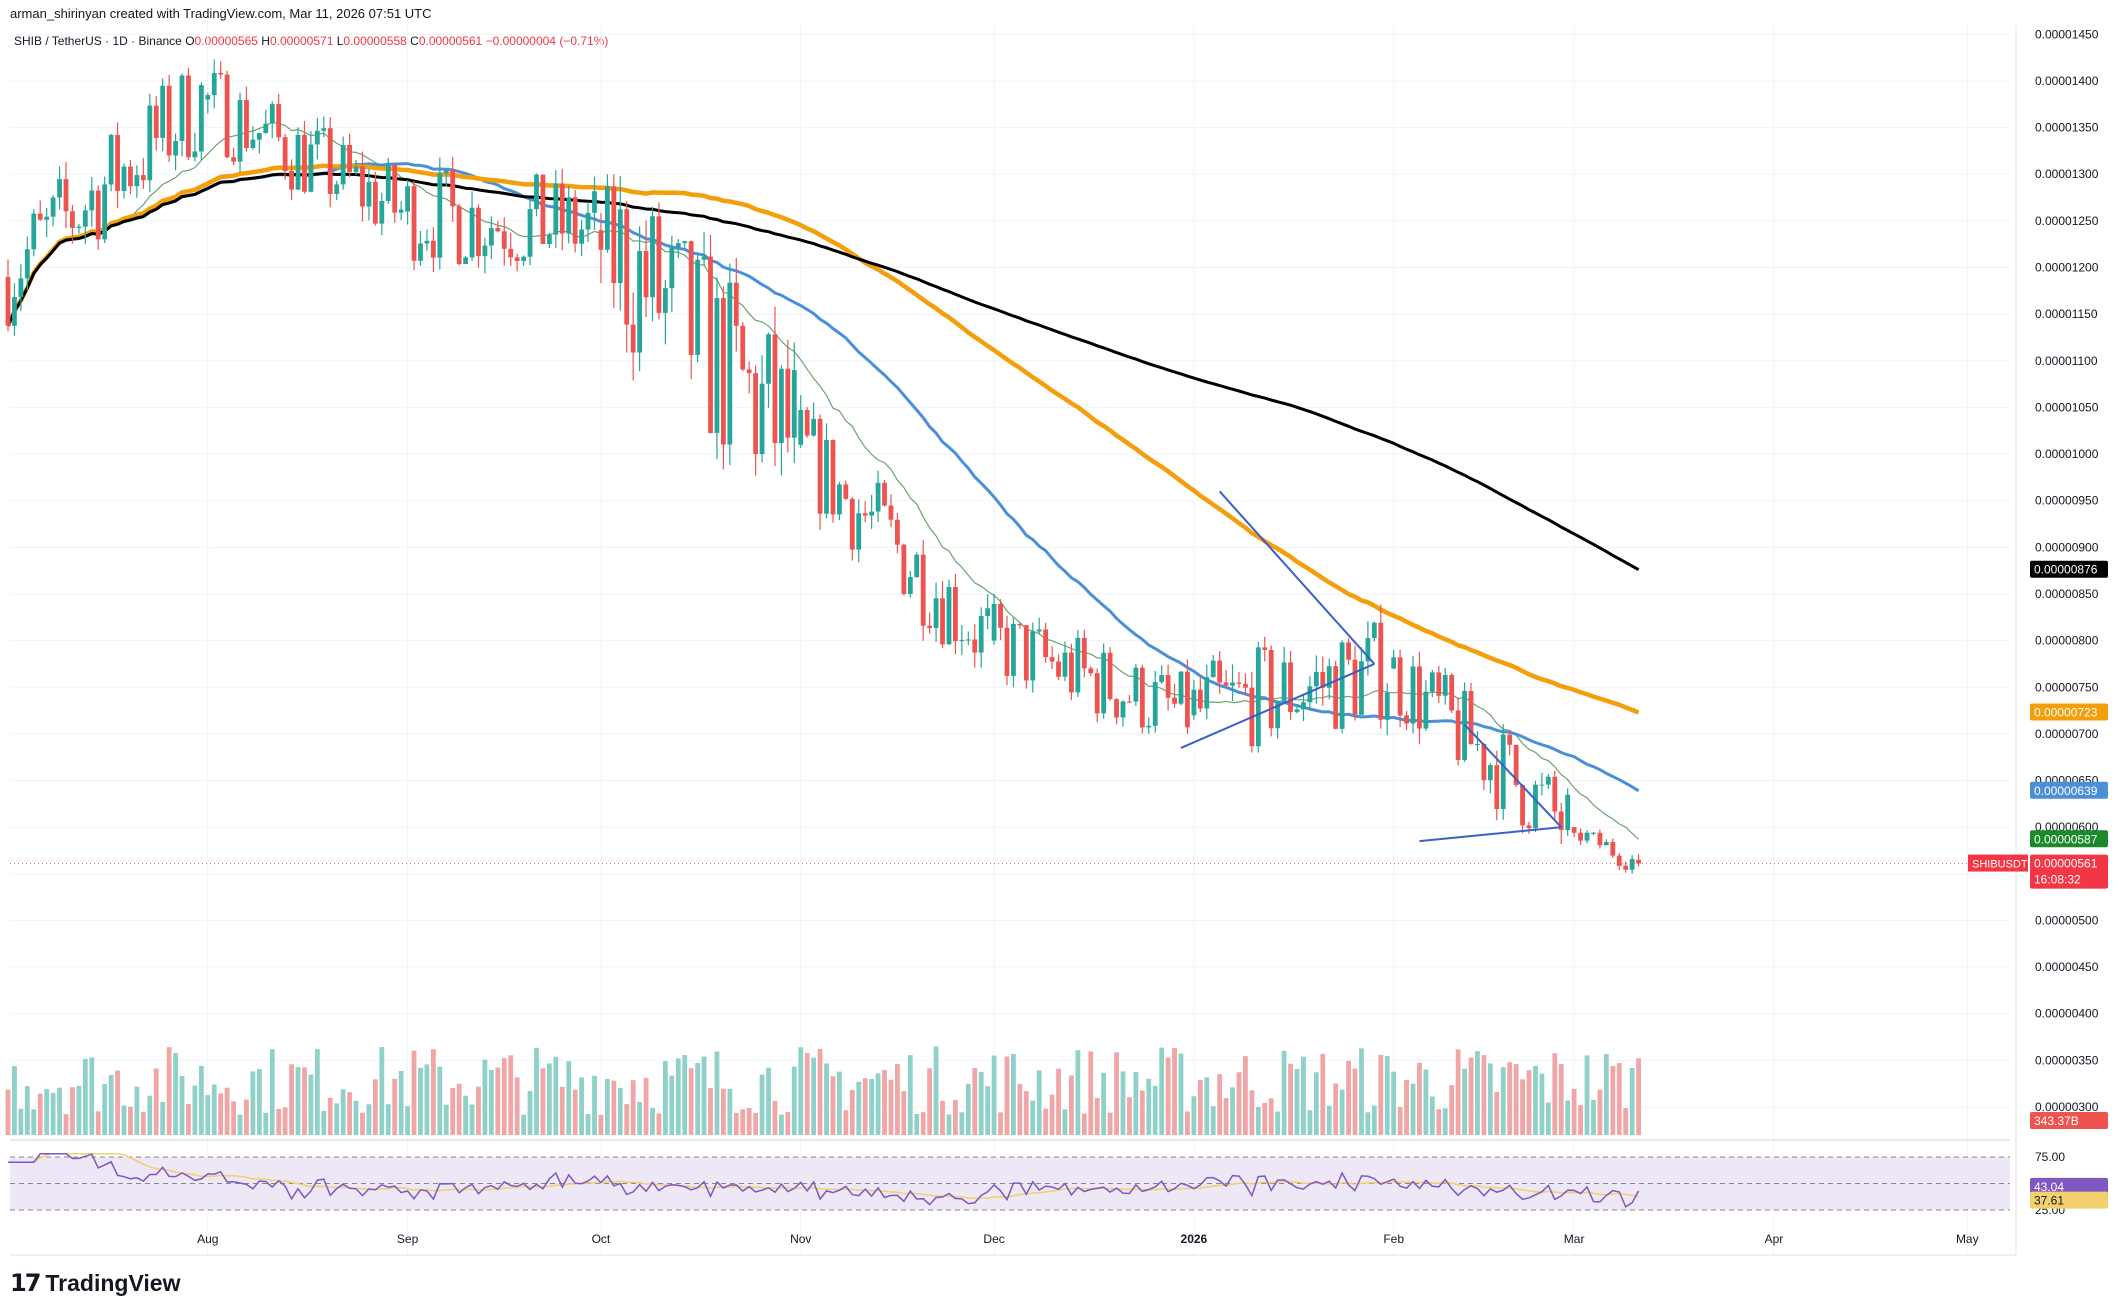 The height and width of the screenshot is (1311, 2119). I want to click on rsi-value-badge-text: 43.04, so click(2049, 1187).